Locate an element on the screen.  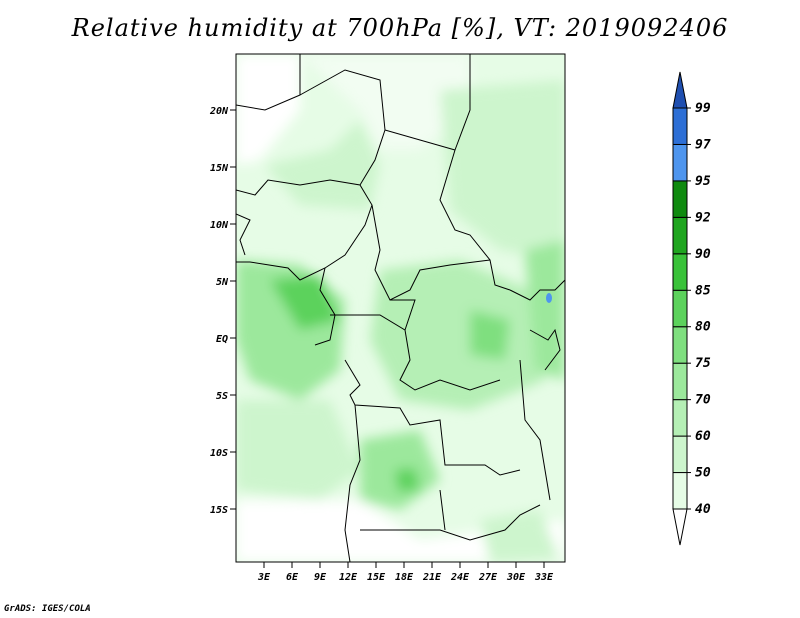
humidity-region-southeast is located at coordinates (520, 536).